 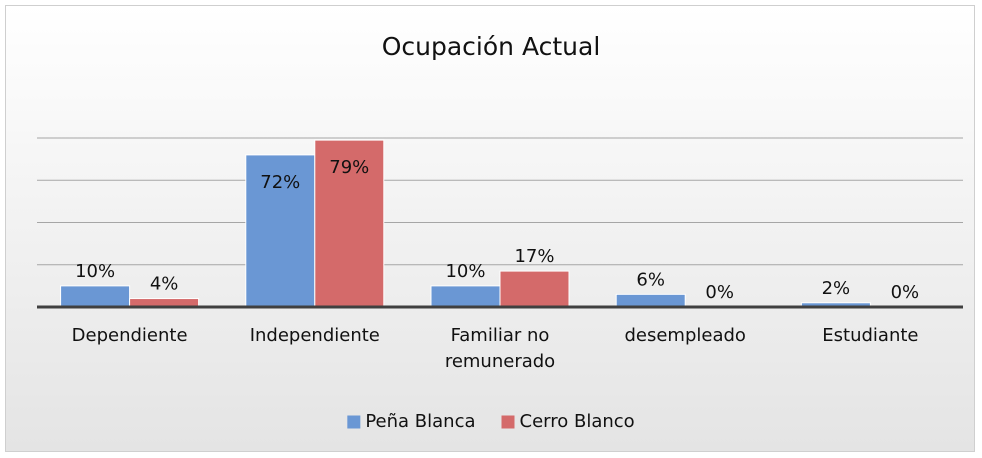 I want to click on data-label: 4%, so click(x=164, y=284).